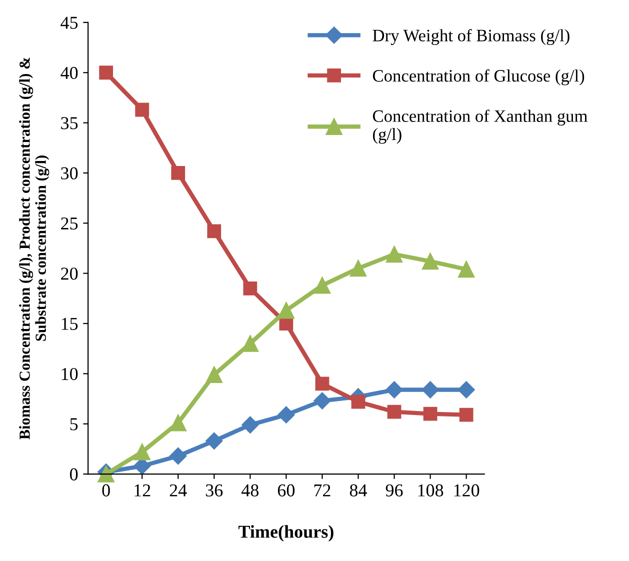  I want to click on y-tick-label: 45, so click(69, 22).